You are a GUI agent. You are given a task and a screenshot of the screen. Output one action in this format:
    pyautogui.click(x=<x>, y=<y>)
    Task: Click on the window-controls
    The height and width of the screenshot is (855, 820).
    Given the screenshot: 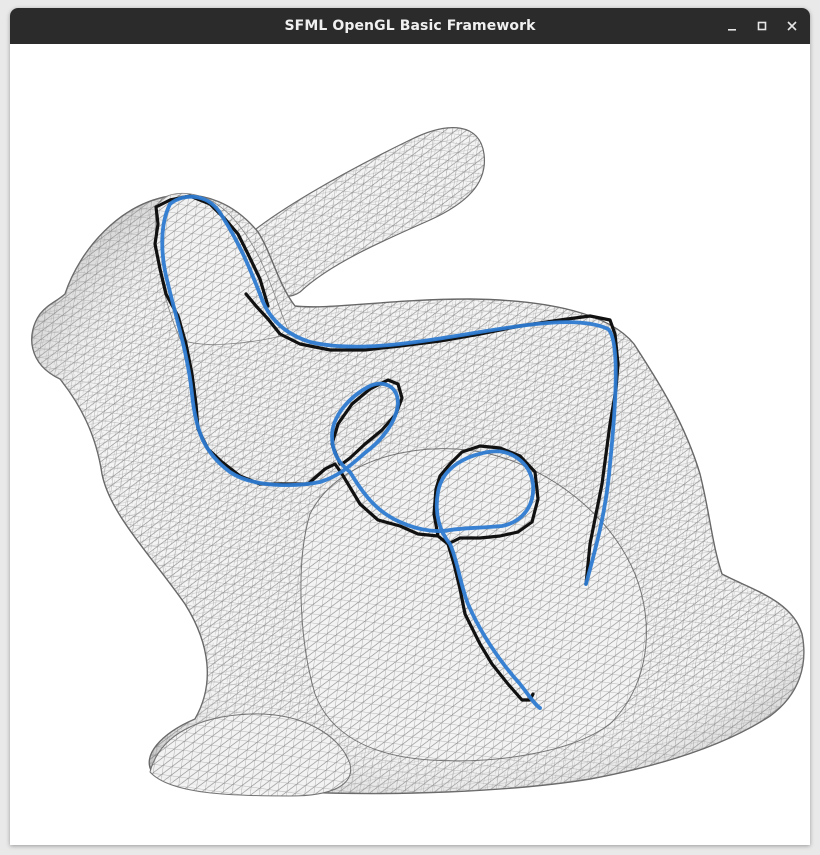 What is the action you would take?
    pyautogui.click(x=762, y=26)
    